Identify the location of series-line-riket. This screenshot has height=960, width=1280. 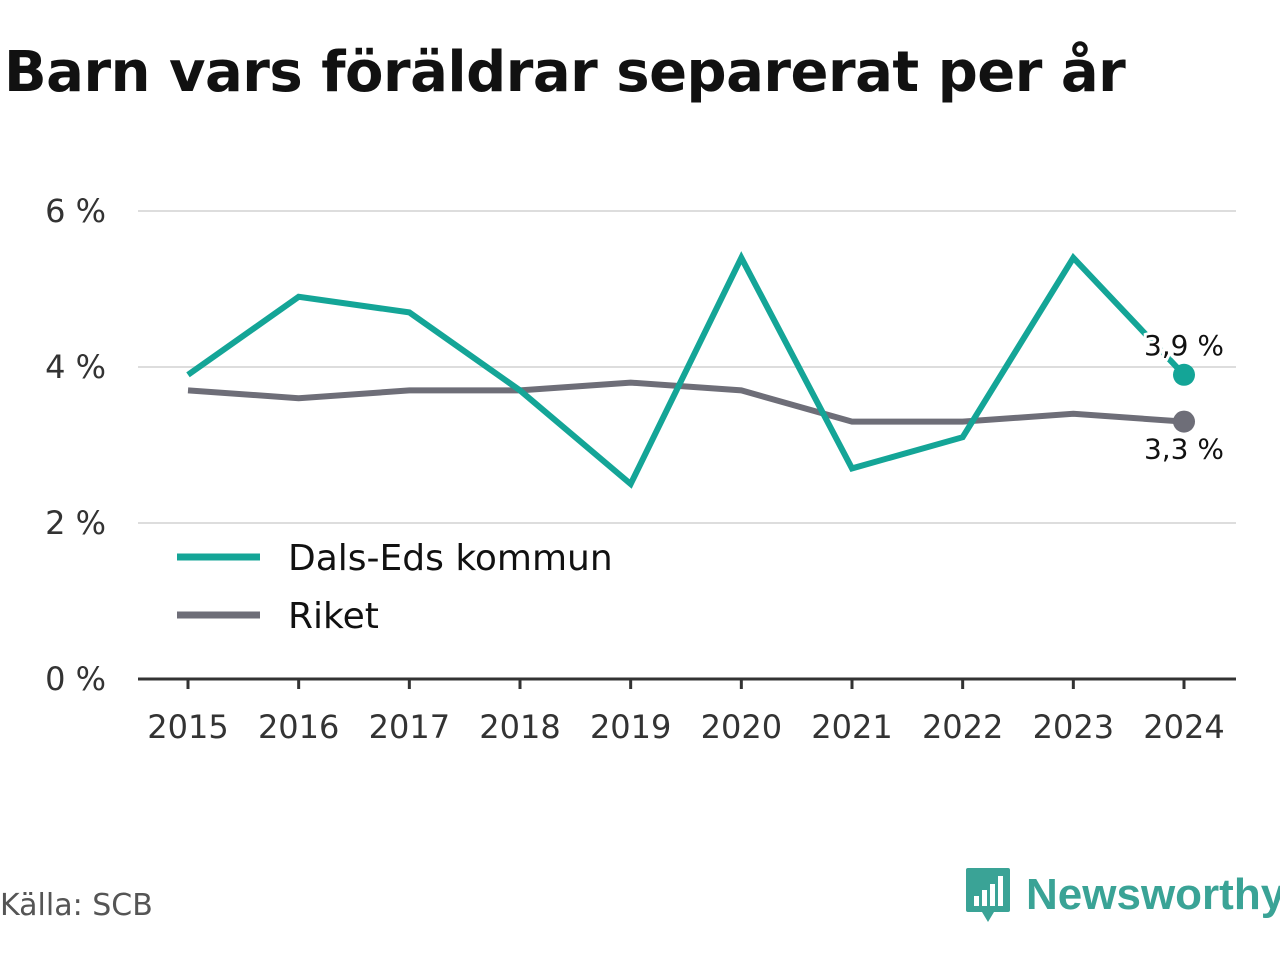
(686, 402).